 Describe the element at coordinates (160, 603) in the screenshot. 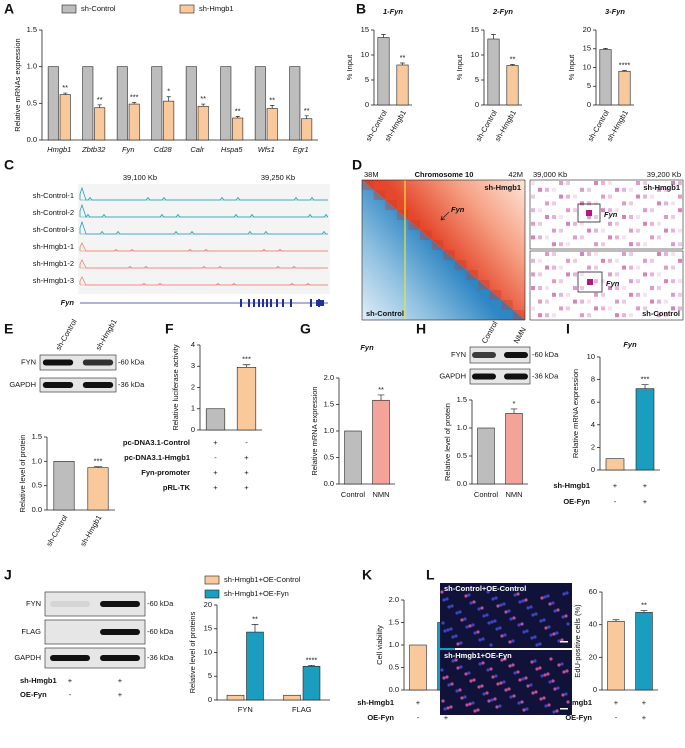

I see `blot-size: -60 kDa` at that location.